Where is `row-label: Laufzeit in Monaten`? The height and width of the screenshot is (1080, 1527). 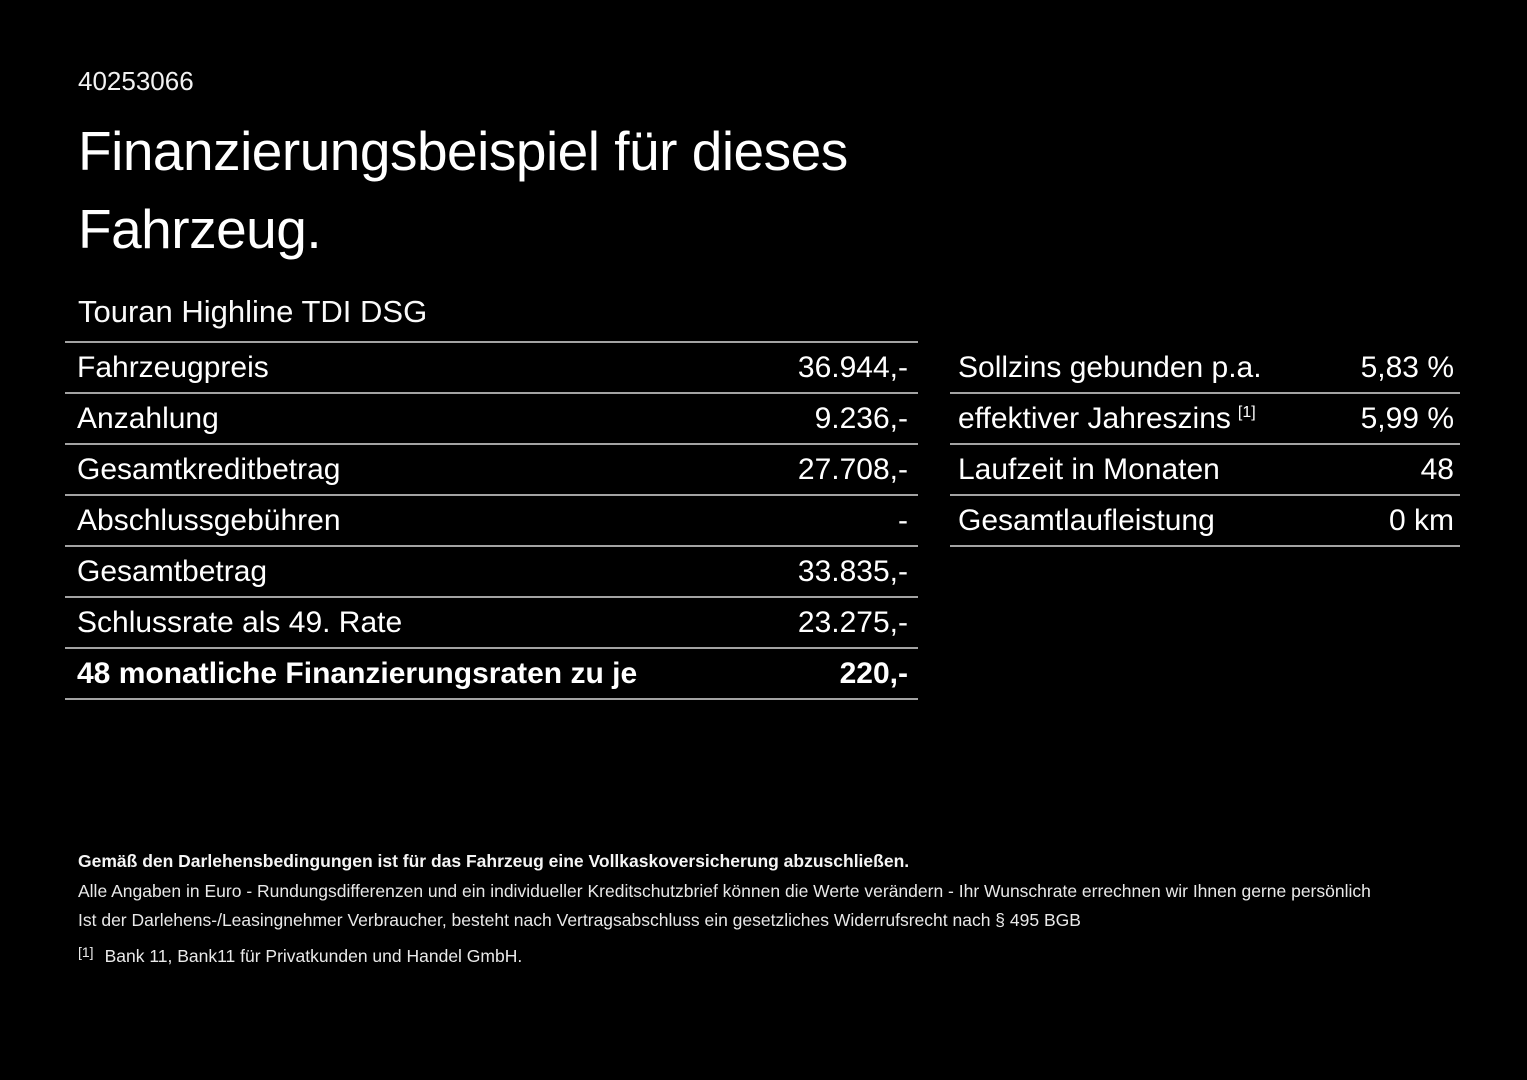 row-label: Laufzeit in Monaten is located at coordinates (1089, 469).